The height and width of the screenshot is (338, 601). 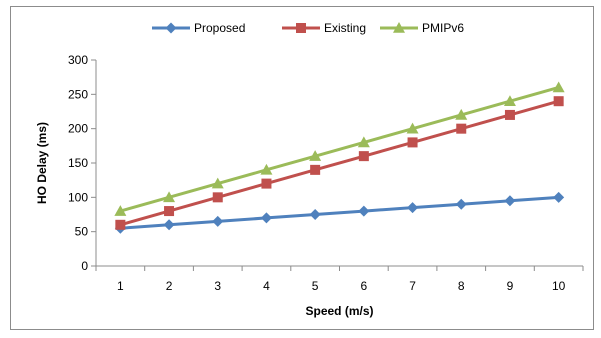 I want to click on y-tick-label: 100, so click(x=78, y=197).